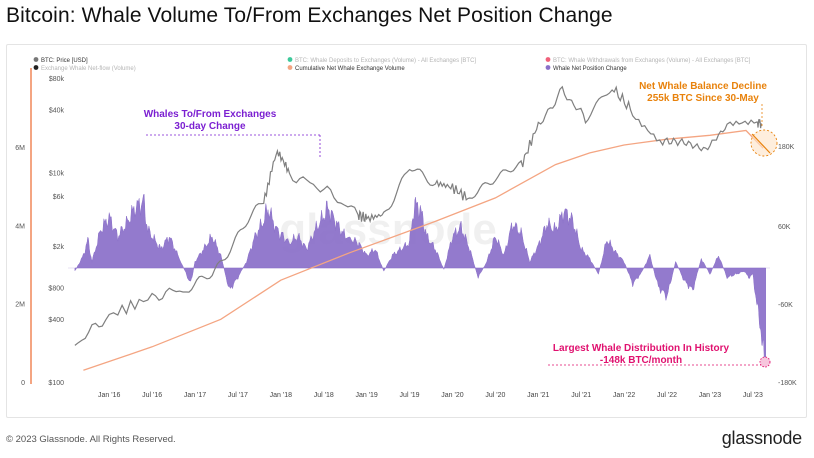 The image size is (814, 458). I want to click on legend-label: Cumulative Net Whale Exchange Volume, so click(350, 69).